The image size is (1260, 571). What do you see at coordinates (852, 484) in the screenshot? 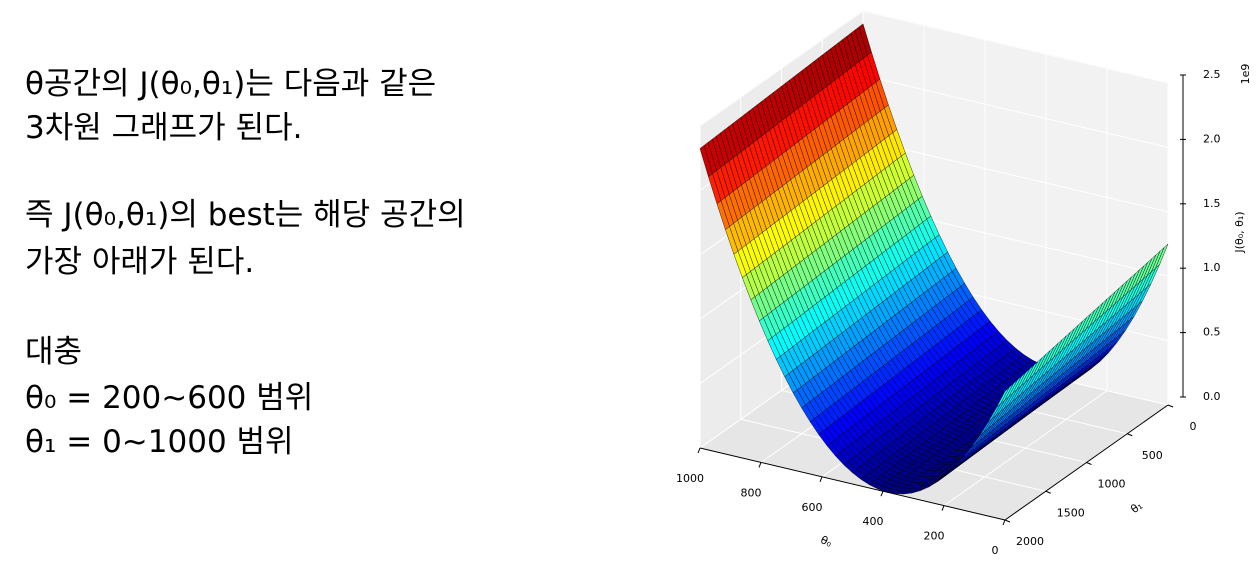
I see `x-axis` at bounding box center [852, 484].